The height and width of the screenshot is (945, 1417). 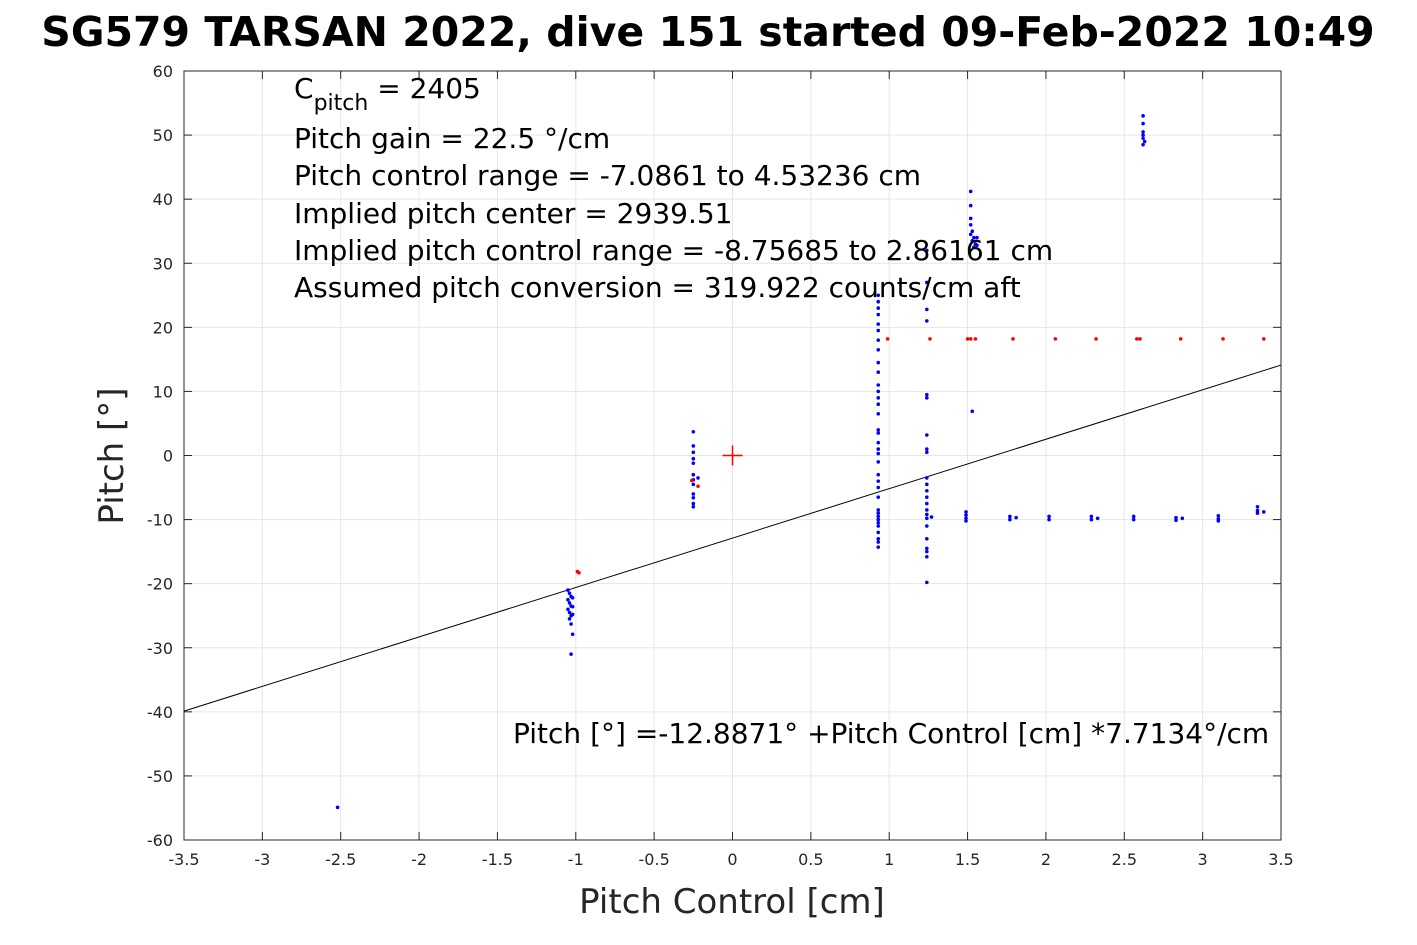 What do you see at coordinates (513, 213) in the screenshot?
I see `implied-pitch-center-annotation: Implied pitch center = 2939.51` at bounding box center [513, 213].